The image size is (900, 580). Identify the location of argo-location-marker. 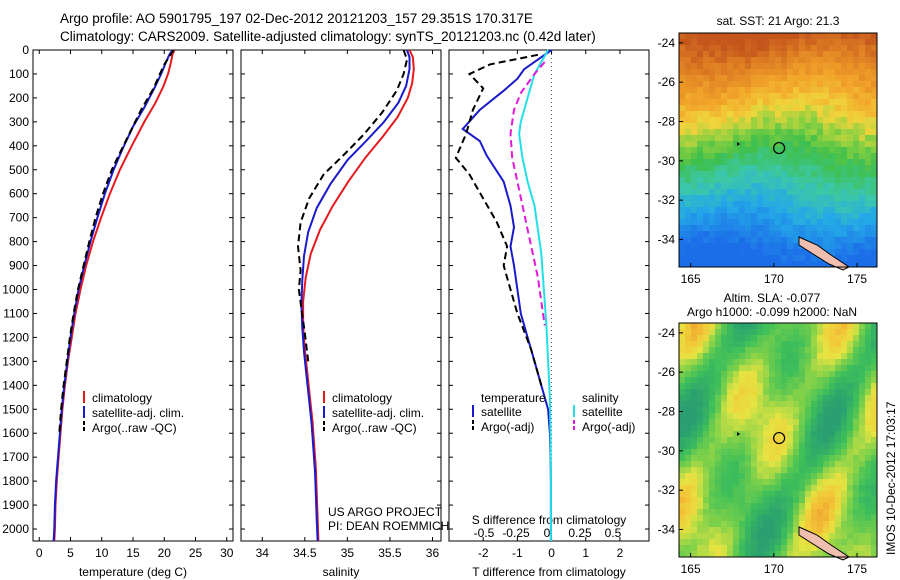
(779, 148).